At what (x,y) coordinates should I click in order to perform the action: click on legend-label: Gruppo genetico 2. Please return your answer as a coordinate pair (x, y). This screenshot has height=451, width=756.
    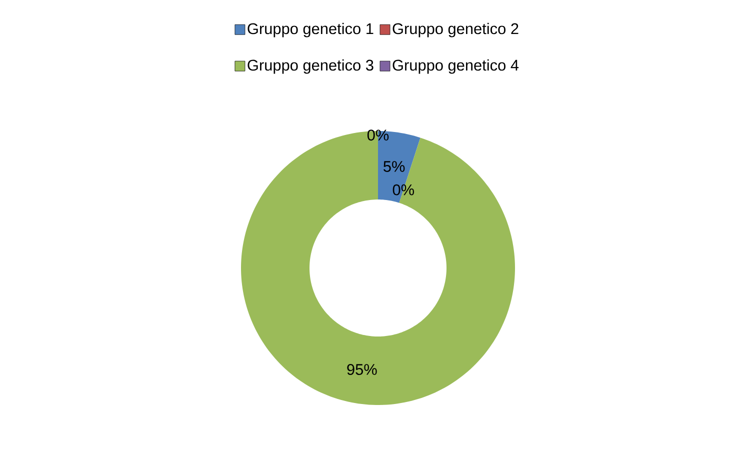
    Looking at the image, I should click on (455, 30).